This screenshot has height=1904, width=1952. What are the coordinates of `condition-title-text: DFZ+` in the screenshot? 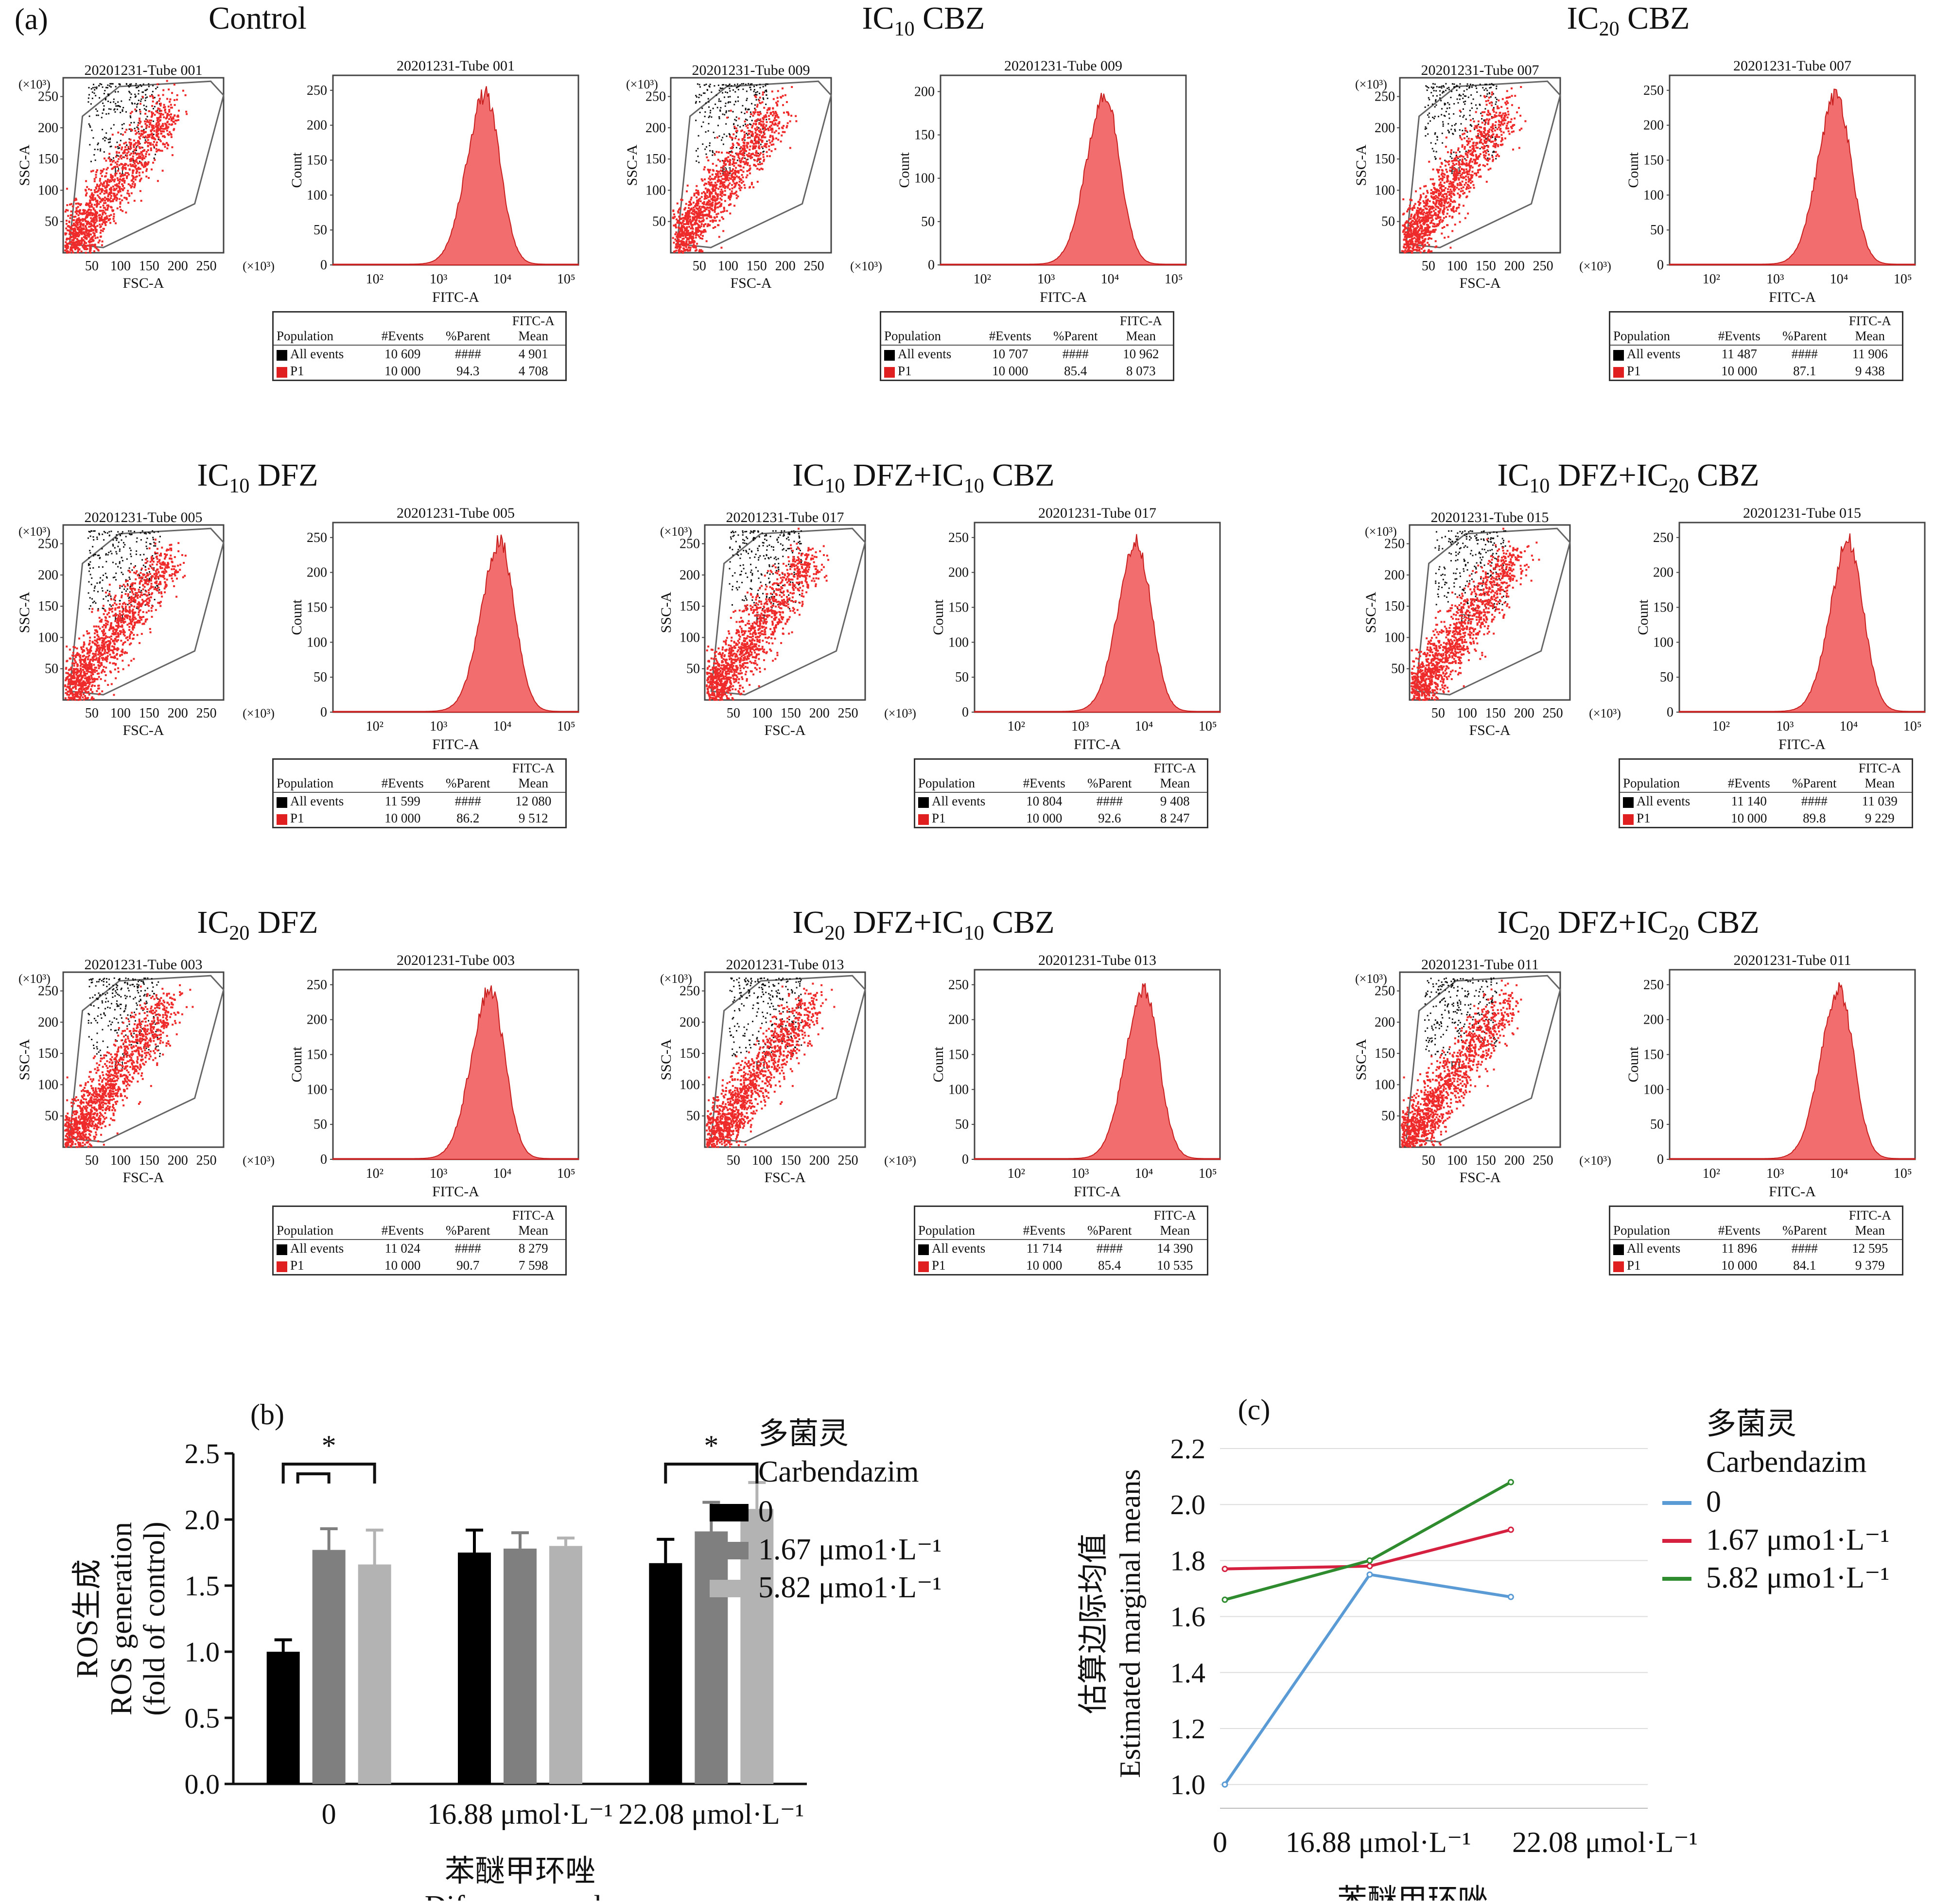 It's located at (889, 922).